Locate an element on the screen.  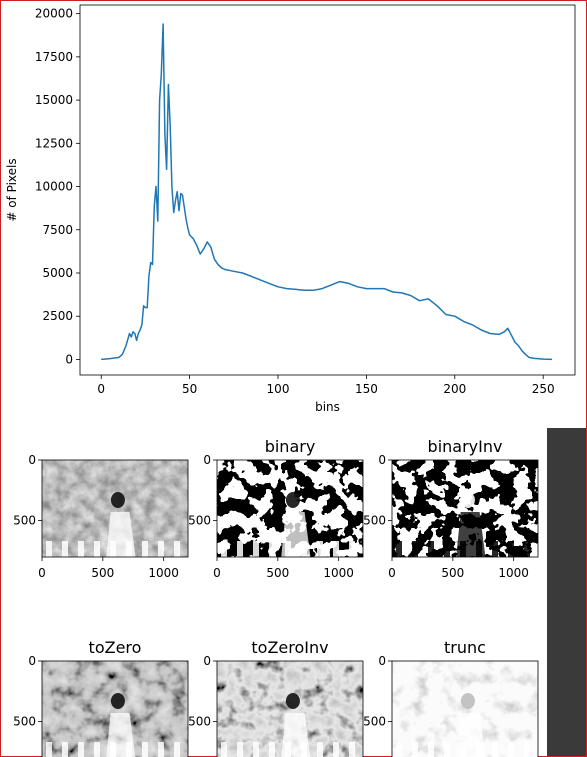
y-tick-label: 10000 is located at coordinates (54, 187).